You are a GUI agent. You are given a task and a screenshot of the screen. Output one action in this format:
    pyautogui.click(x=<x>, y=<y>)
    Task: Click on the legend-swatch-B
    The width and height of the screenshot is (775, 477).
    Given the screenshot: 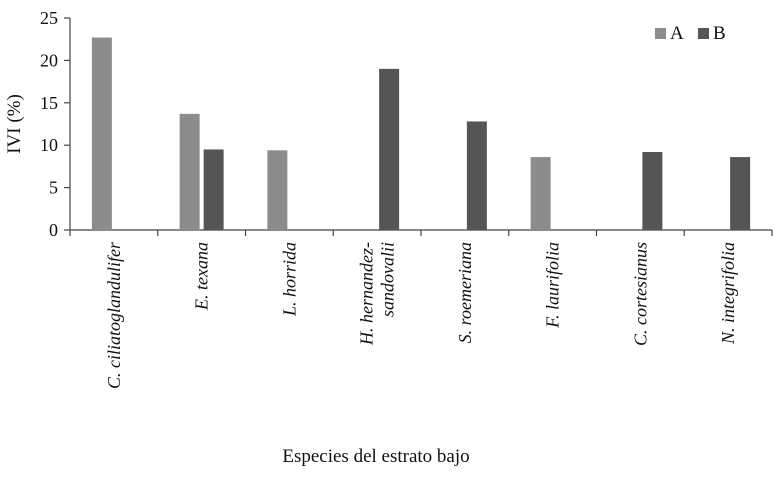 What is the action you would take?
    pyautogui.click(x=703, y=33)
    